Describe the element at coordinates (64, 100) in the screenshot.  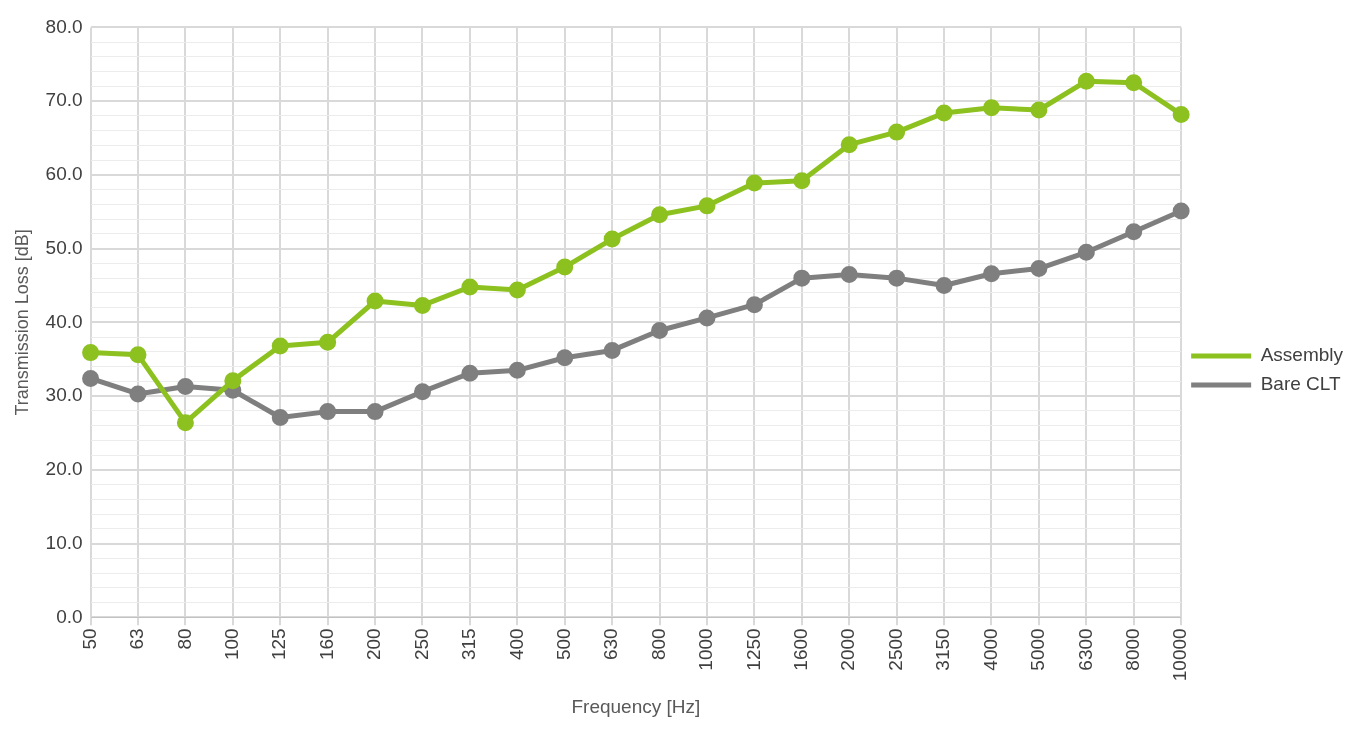
I see `y-tick-label: 70.0` at that location.